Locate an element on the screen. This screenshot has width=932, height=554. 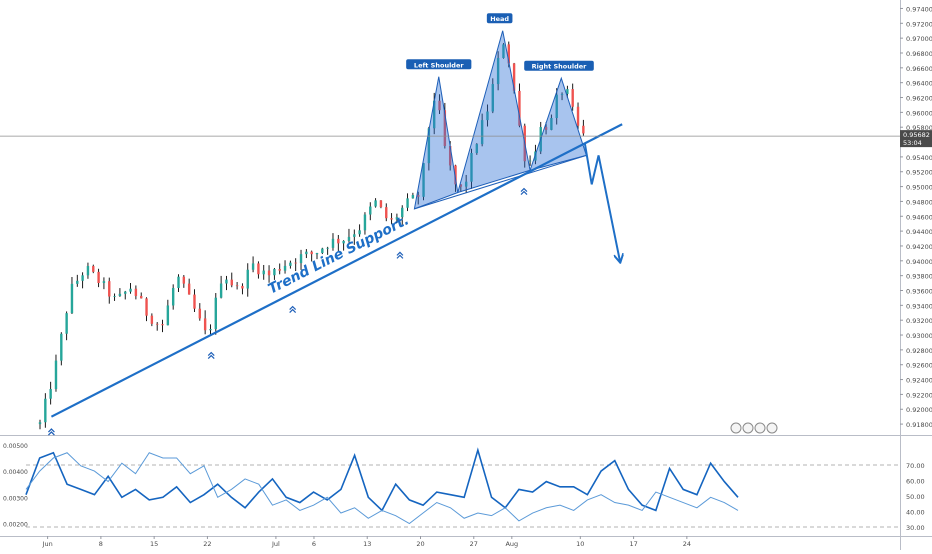
price-axis-label: 0.91800 is located at coordinates (919, 425).